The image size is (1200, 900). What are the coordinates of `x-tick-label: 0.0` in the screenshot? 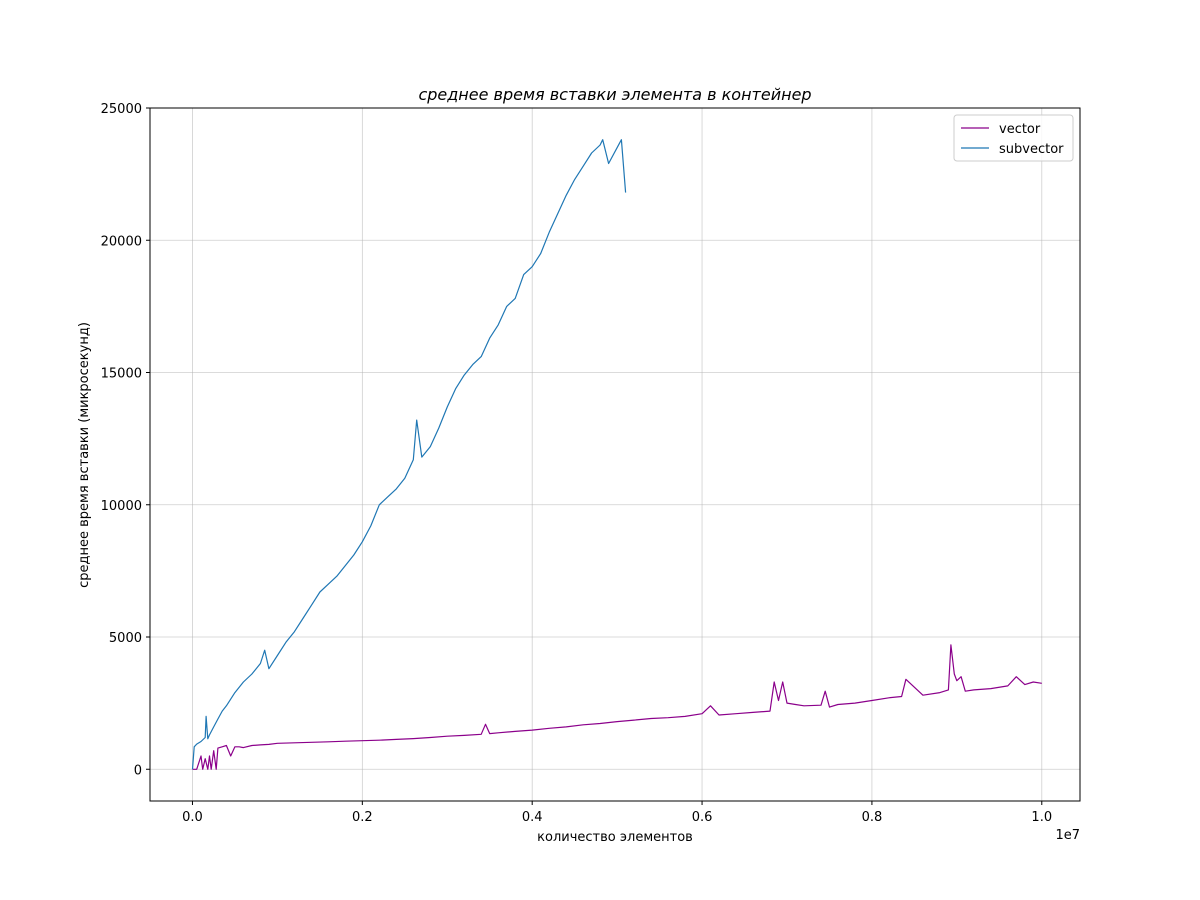 It's located at (192, 817).